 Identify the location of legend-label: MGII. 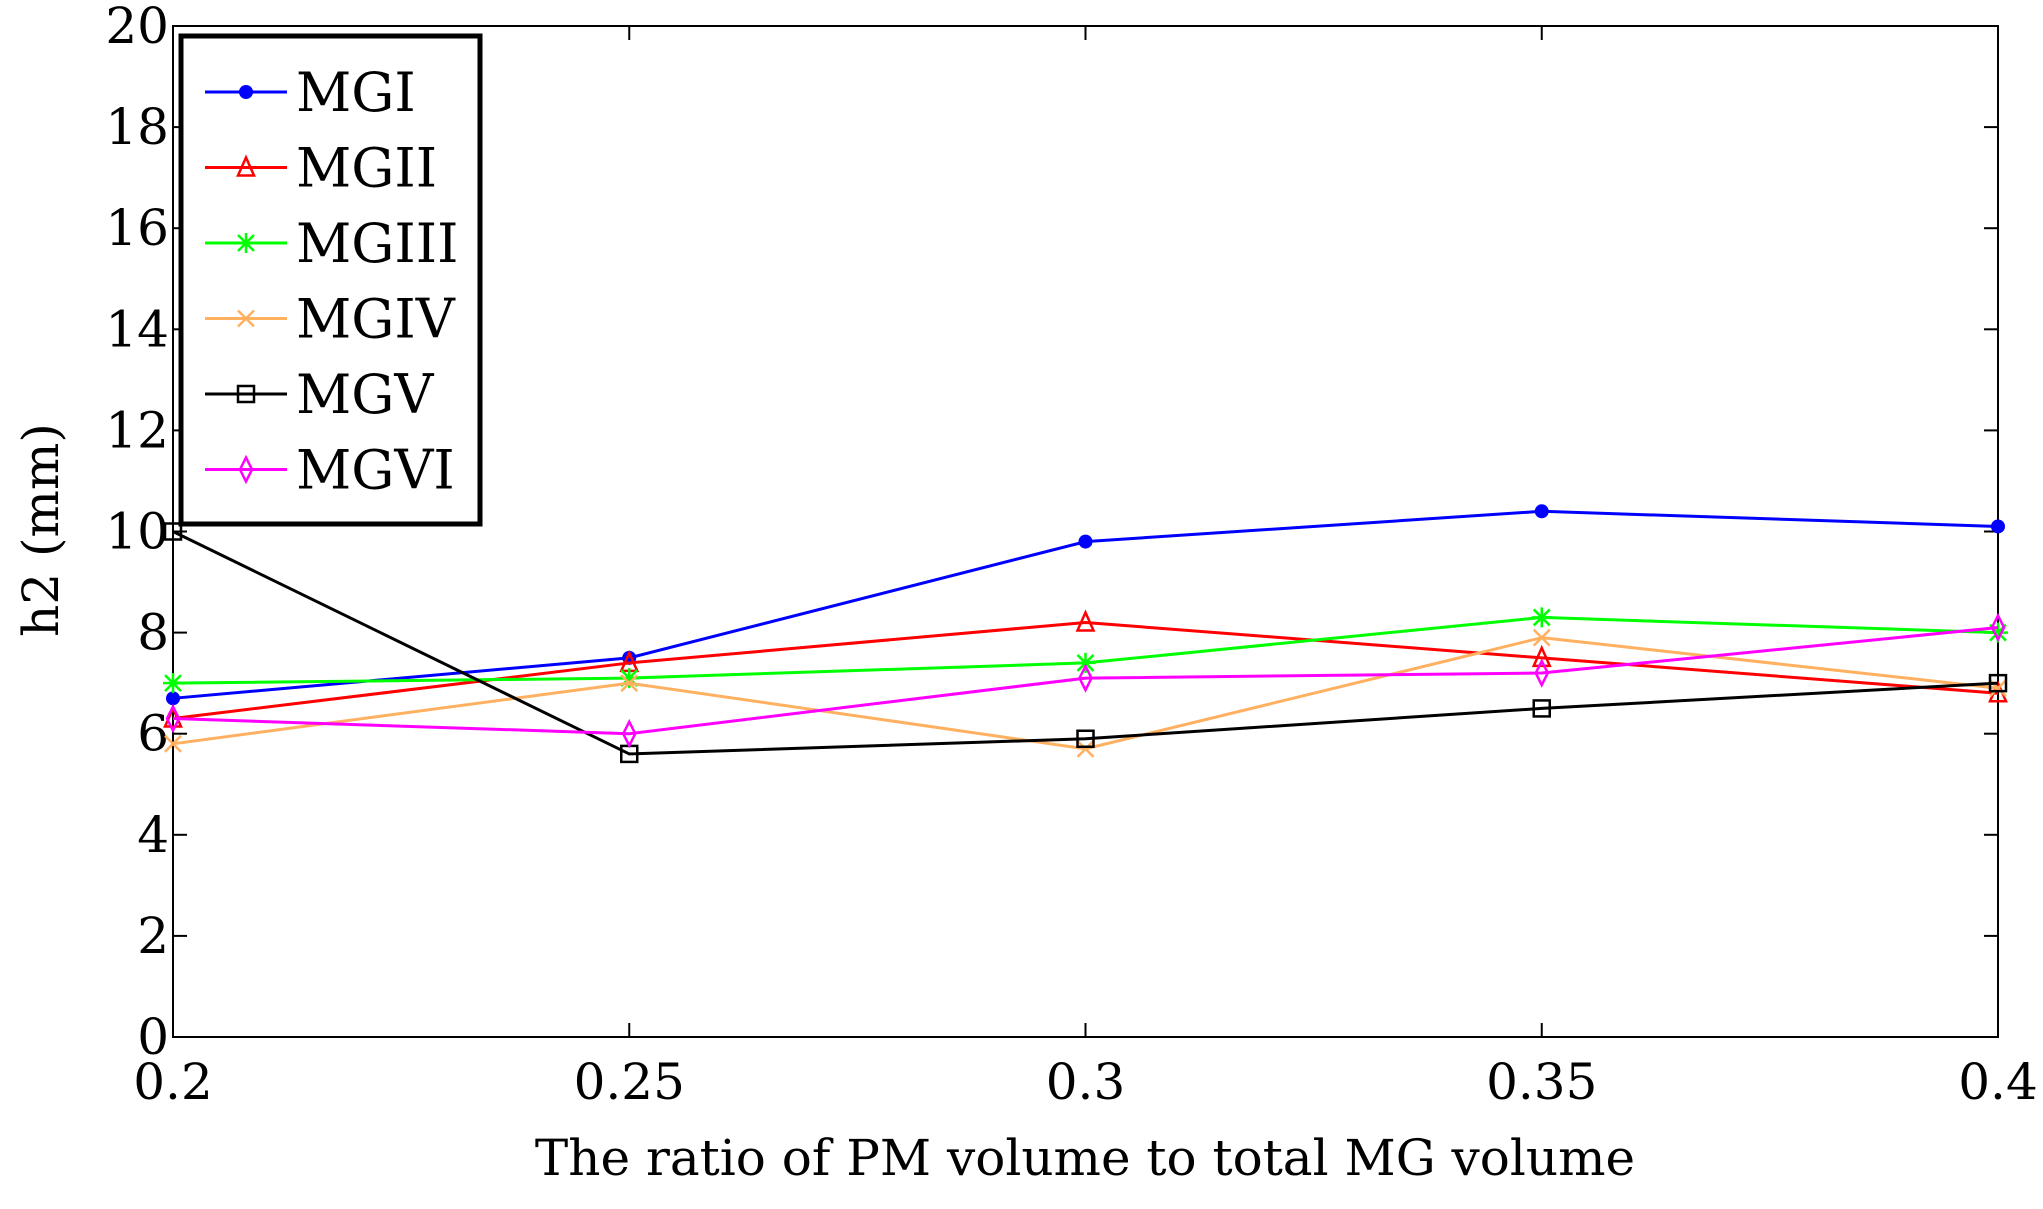
(366, 168).